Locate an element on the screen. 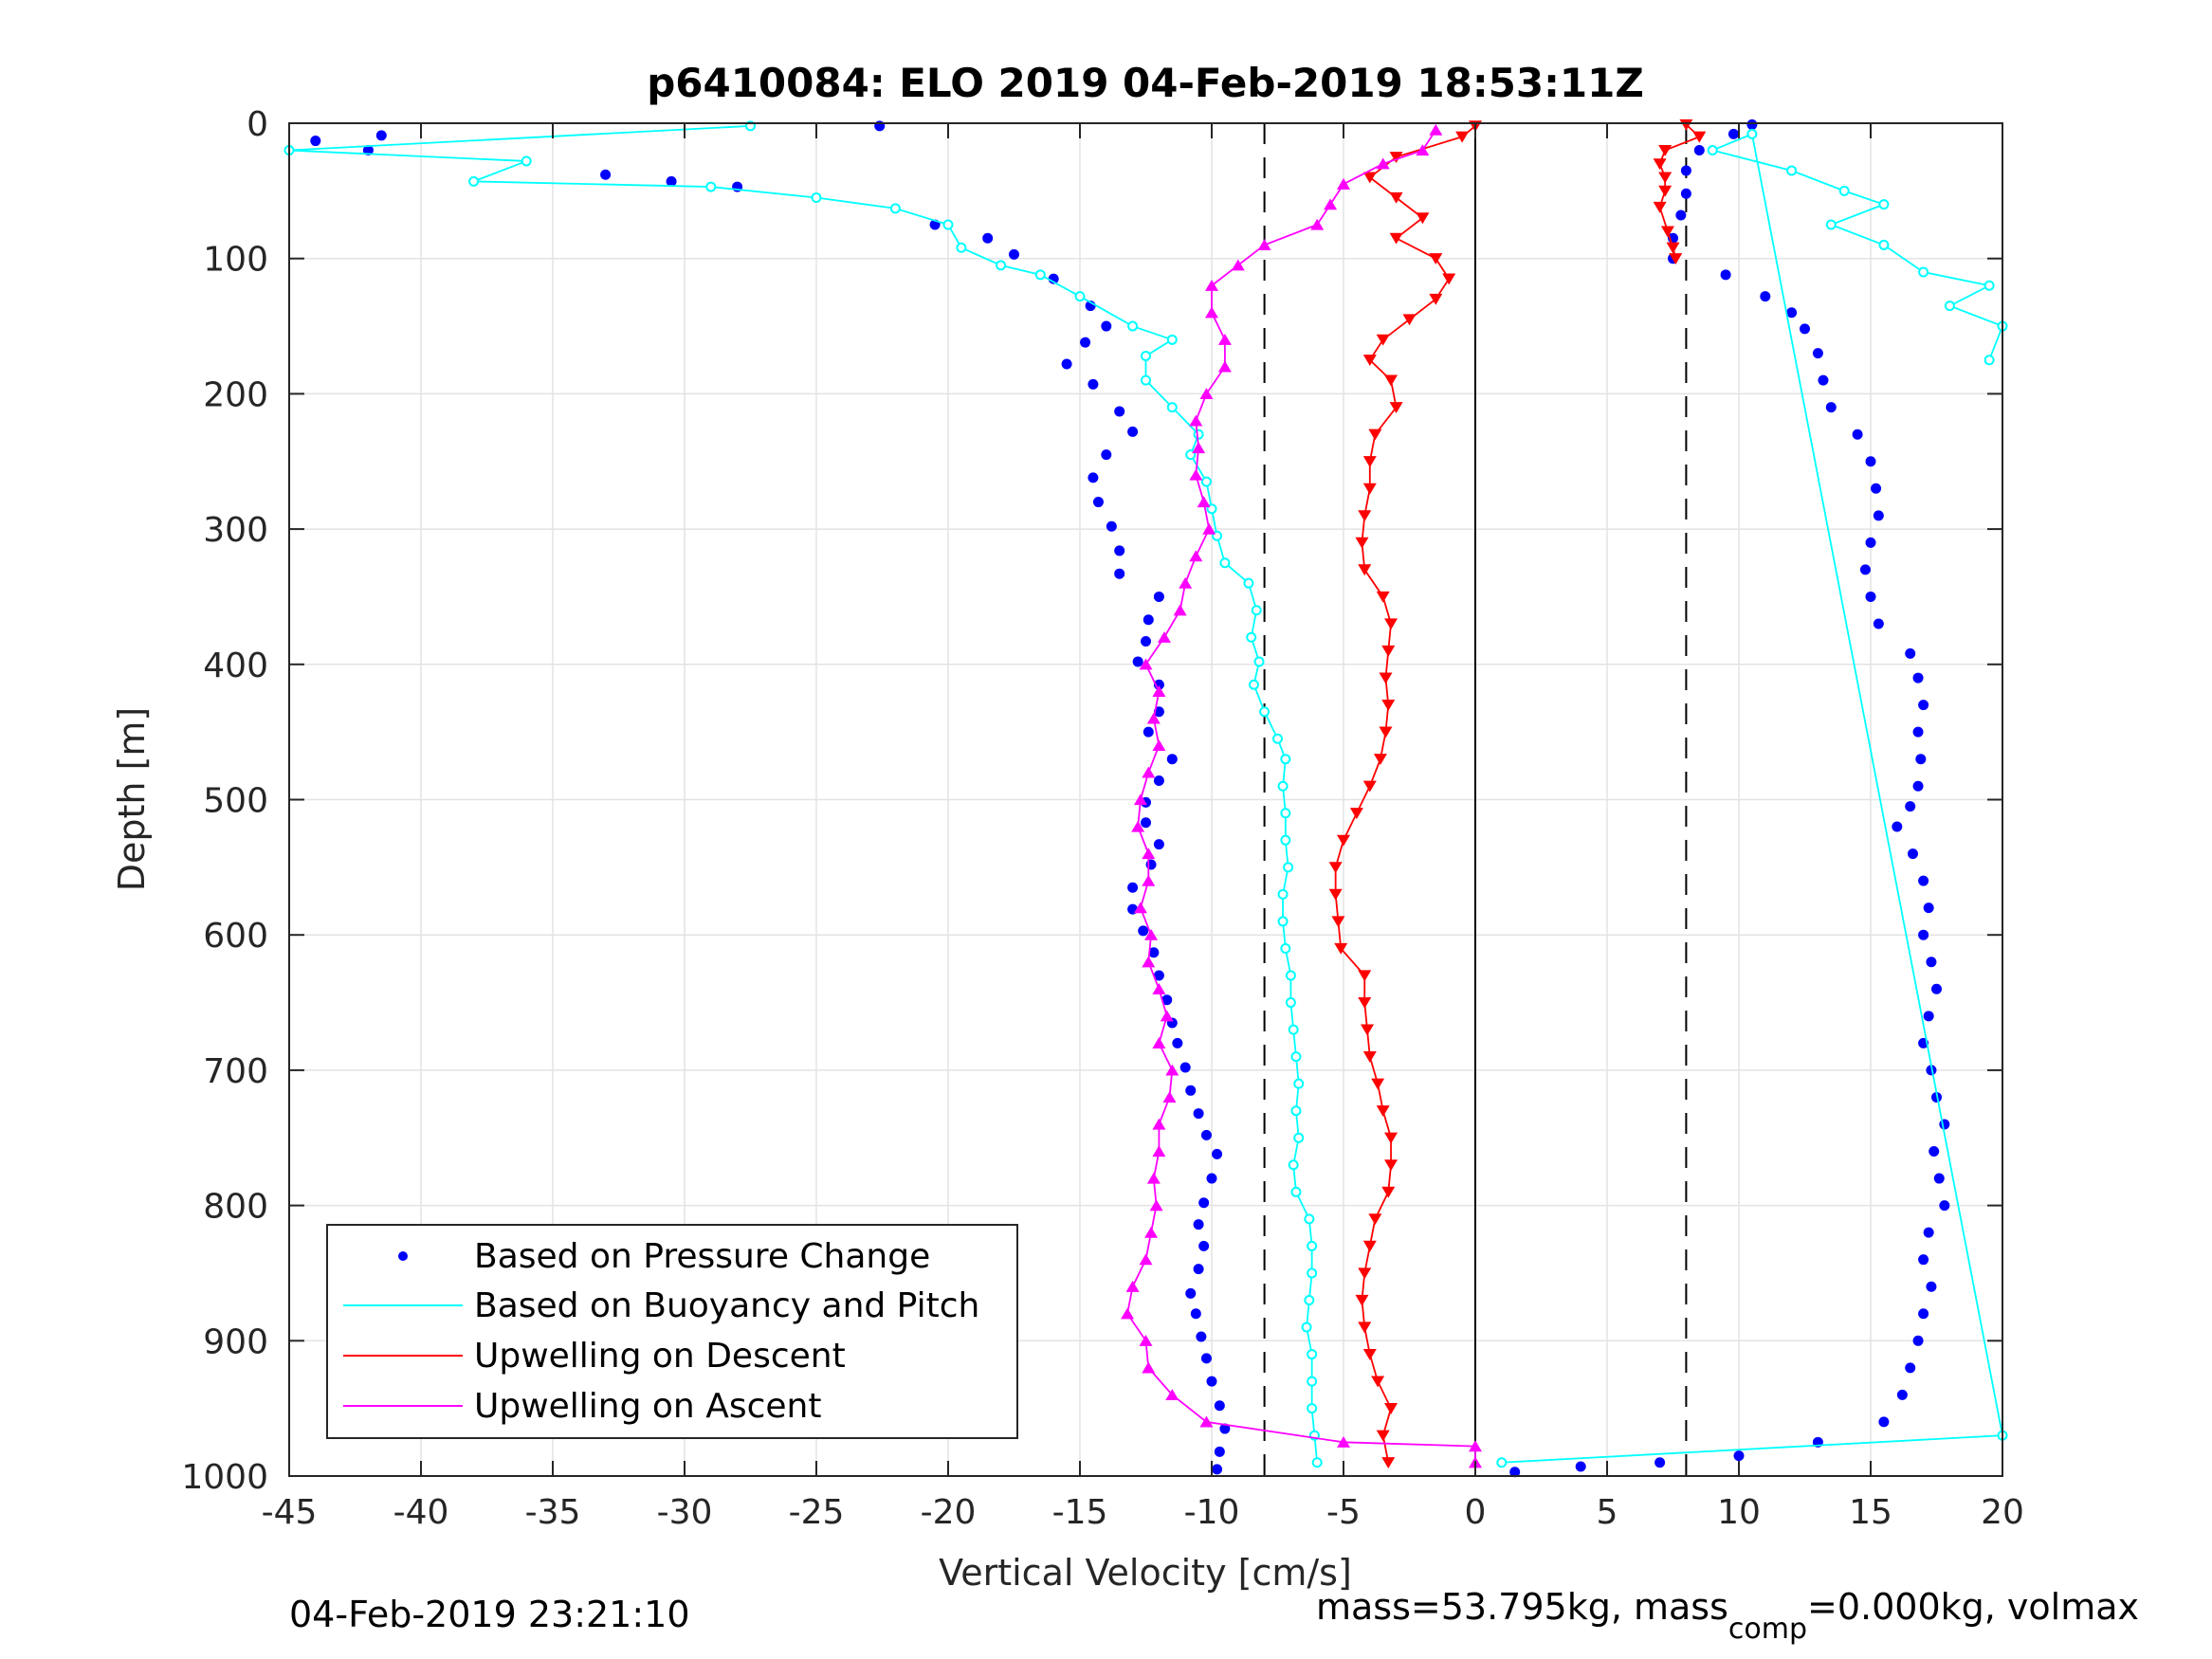 The height and width of the screenshot is (1659, 2212). y-axis-label: Depth [m] is located at coordinates (132, 799).